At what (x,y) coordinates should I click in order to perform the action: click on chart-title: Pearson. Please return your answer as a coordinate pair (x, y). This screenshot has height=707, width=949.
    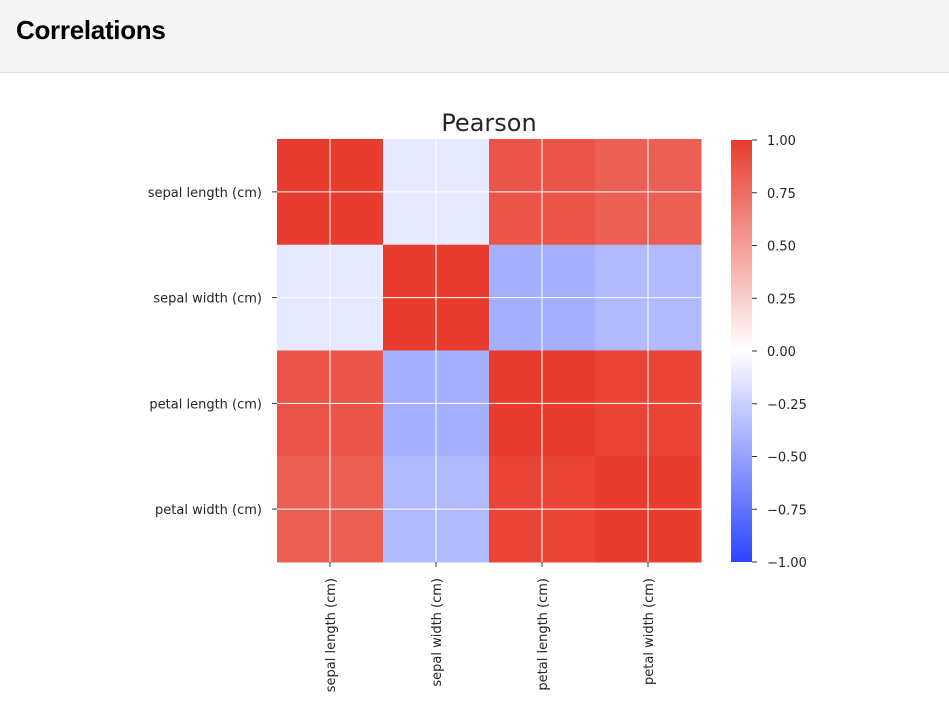
    Looking at the image, I should click on (488, 123).